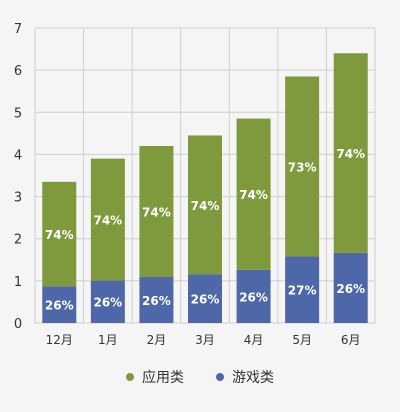  I want to click on x-tick-label: 5月, so click(302, 340).